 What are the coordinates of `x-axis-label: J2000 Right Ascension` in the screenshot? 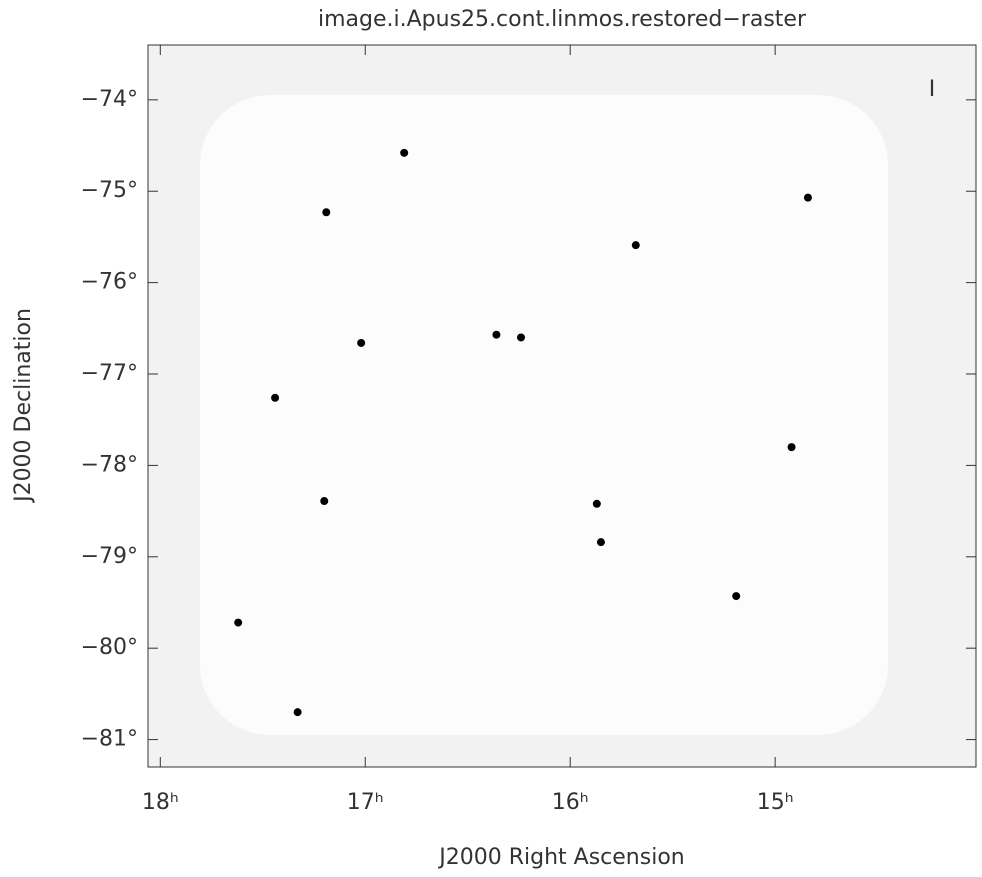 It's located at (560, 857).